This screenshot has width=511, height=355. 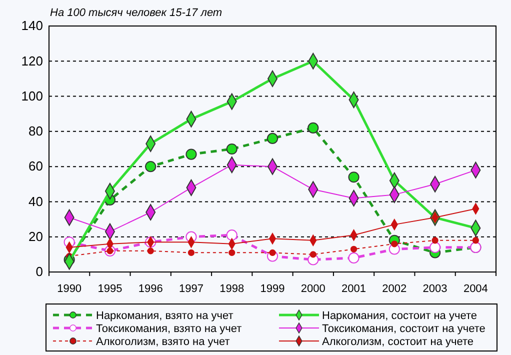 I want to click on y-tick-label: 40, so click(x=35, y=201).